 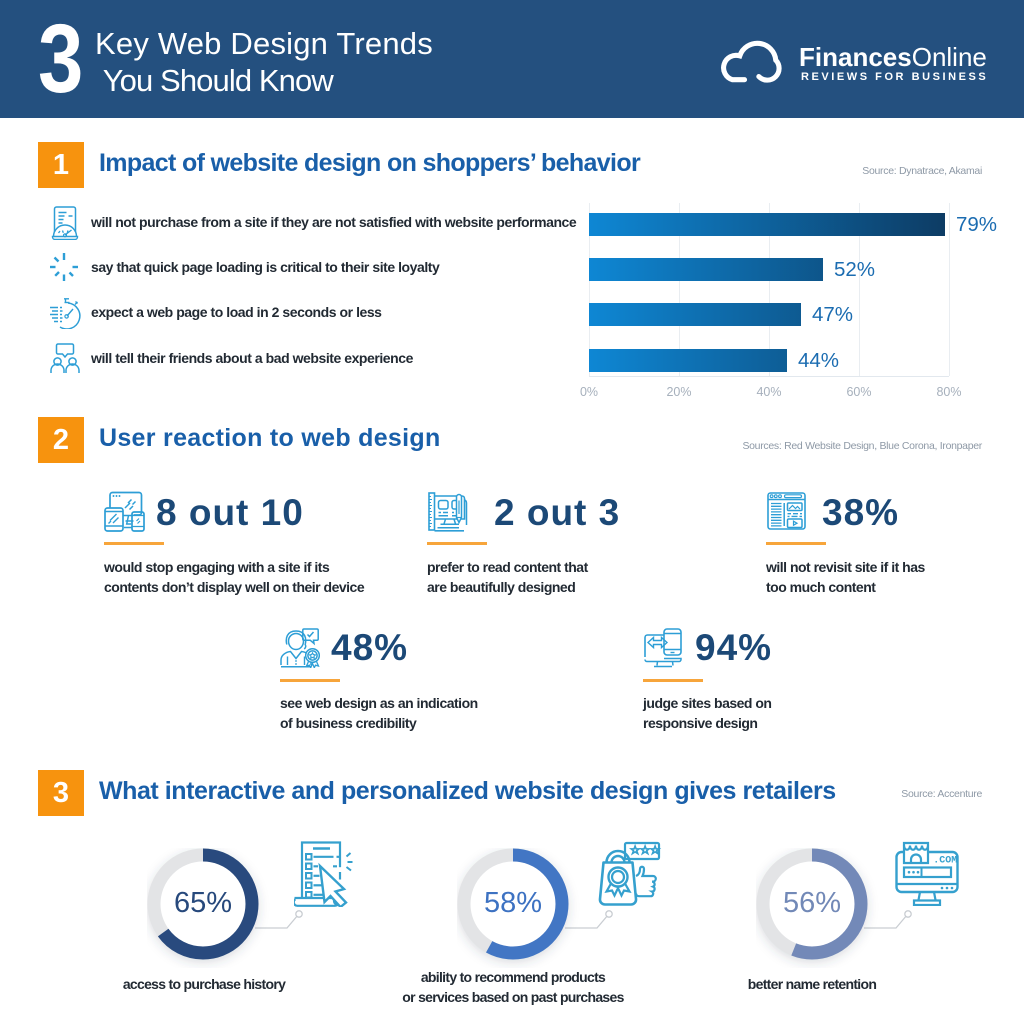 What do you see at coordinates (945, 861) in the screenshot?
I see `svg-text: .COM` at bounding box center [945, 861].